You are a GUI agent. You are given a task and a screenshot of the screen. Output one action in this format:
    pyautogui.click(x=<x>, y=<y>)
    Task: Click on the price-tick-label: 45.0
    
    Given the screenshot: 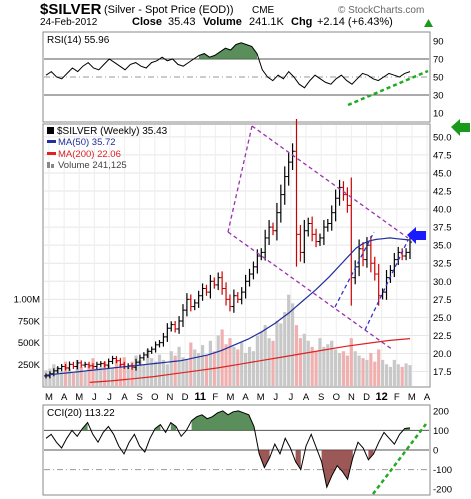 What is the action you would take?
    pyautogui.click(x=442, y=173)
    